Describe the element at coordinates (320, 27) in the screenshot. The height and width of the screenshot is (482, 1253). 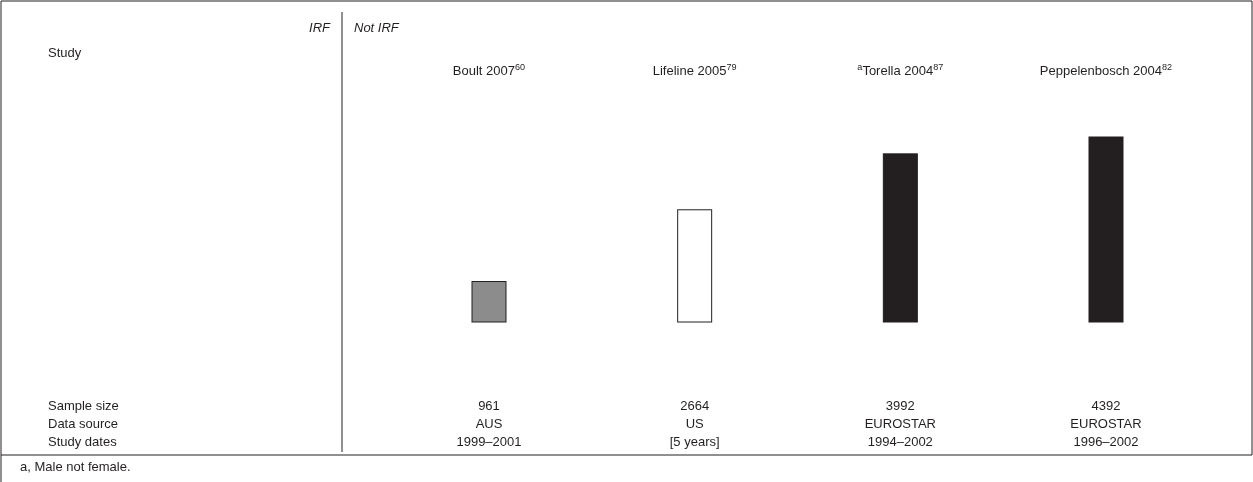
I see `text: IRF` at that location.